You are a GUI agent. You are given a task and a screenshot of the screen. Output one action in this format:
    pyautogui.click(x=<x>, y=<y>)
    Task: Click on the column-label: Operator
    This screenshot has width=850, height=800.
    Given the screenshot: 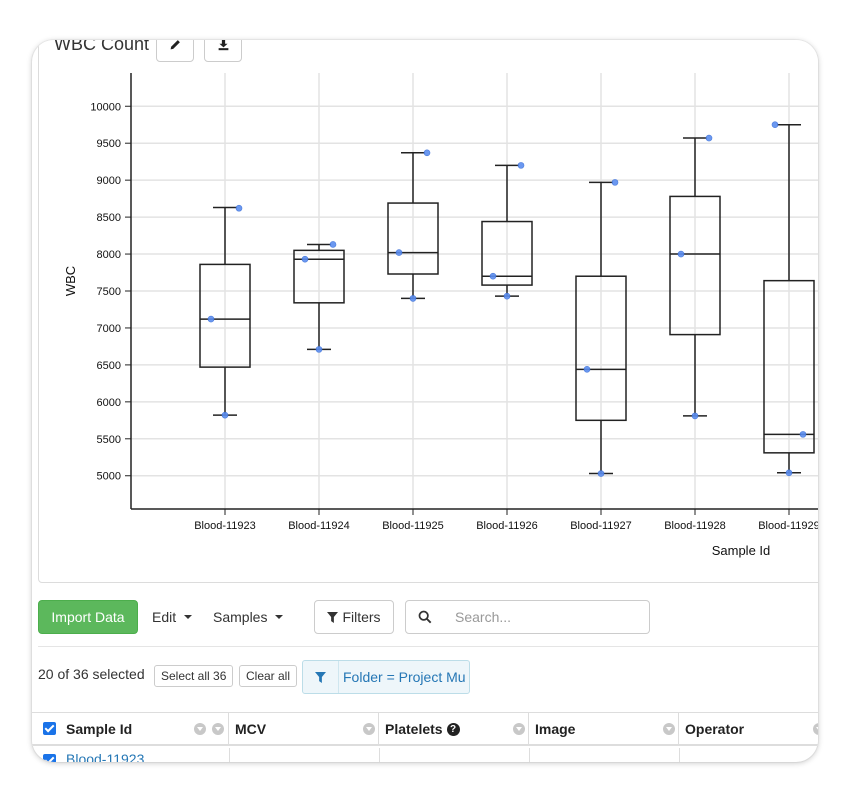 What is the action you would take?
    pyautogui.click(x=715, y=729)
    